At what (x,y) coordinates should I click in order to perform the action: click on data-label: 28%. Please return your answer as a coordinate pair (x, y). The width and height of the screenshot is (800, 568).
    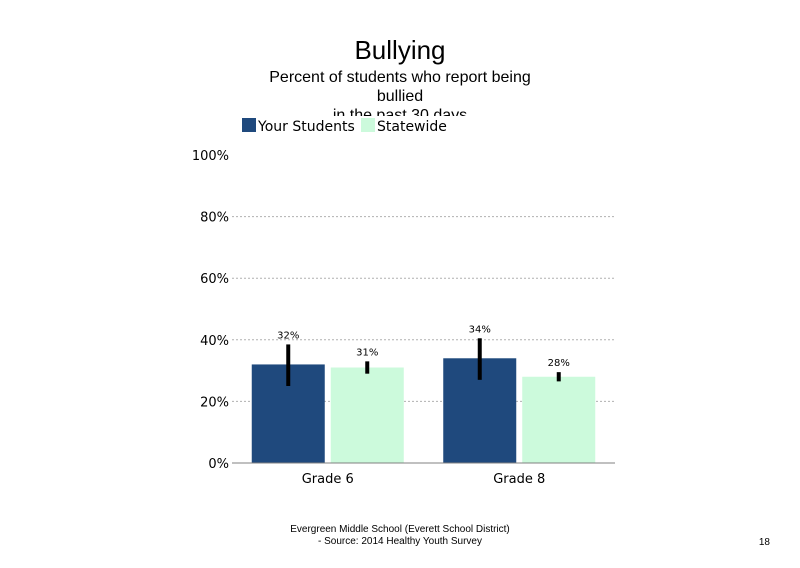
    Looking at the image, I should click on (559, 363).